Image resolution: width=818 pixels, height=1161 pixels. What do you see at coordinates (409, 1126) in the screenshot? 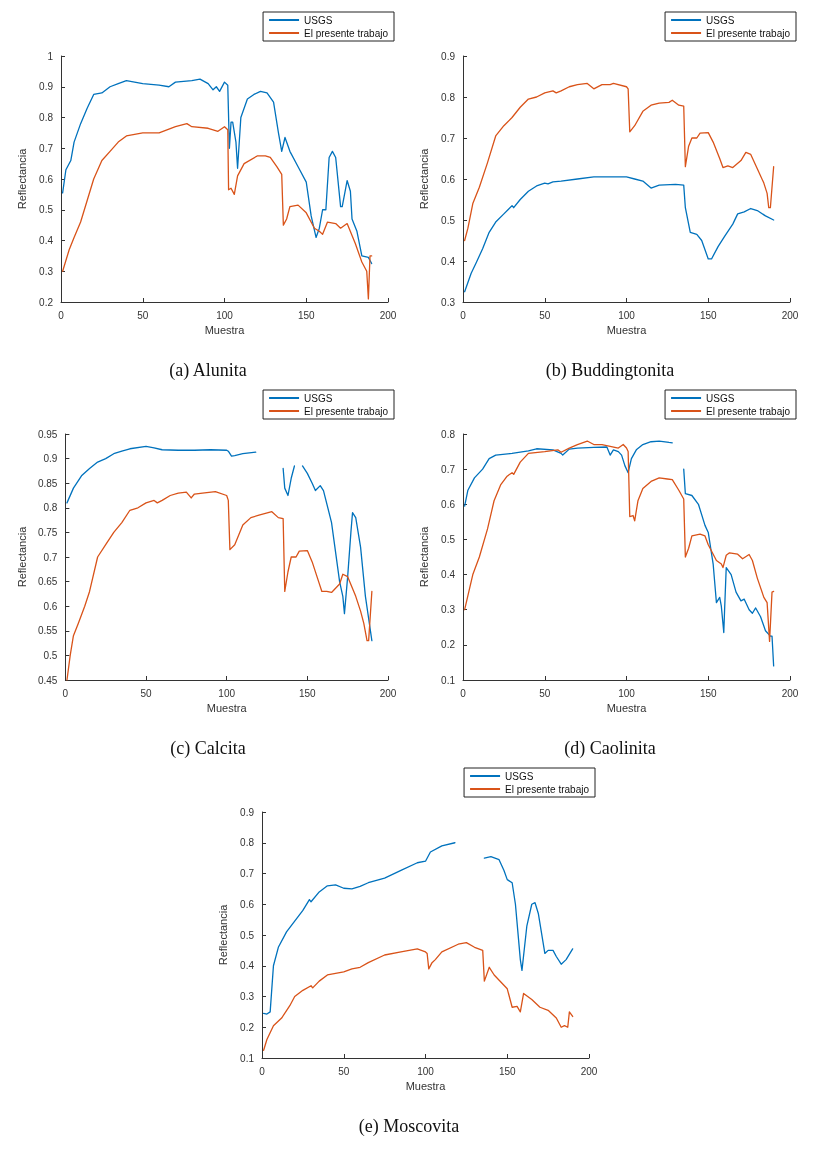
I see `text: (e) Moscovita` at bounding box center [409, 1126].